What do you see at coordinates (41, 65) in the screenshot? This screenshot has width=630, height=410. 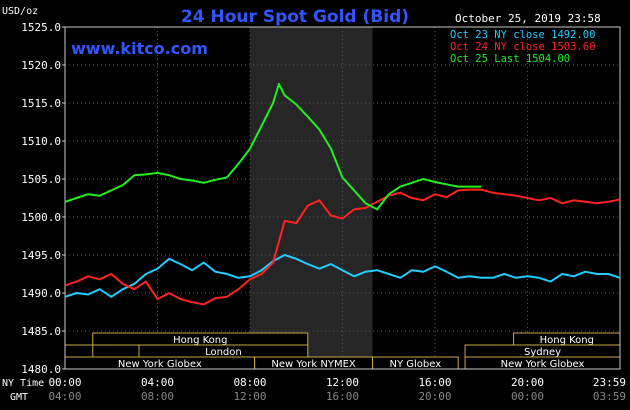 I see `y-tick-label-1: 1520.0` at bounding box center [41, 65].